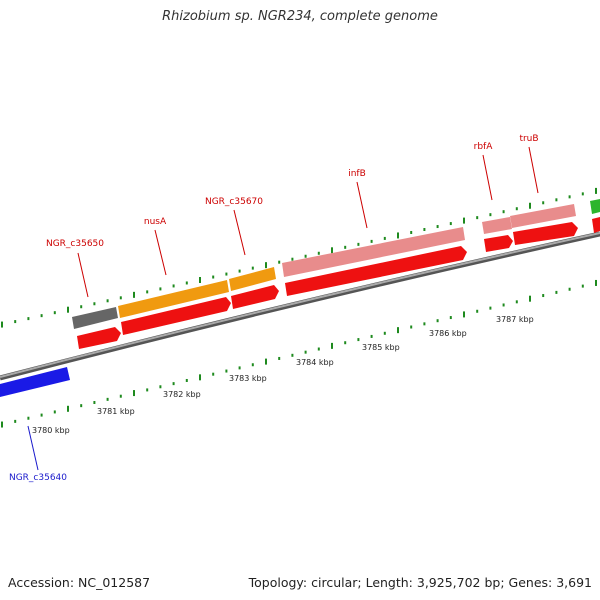  What do you see at coordinates (596, 225) in the screenshot?
I see `arrow-right-edge` at bounding box center [596, 225].